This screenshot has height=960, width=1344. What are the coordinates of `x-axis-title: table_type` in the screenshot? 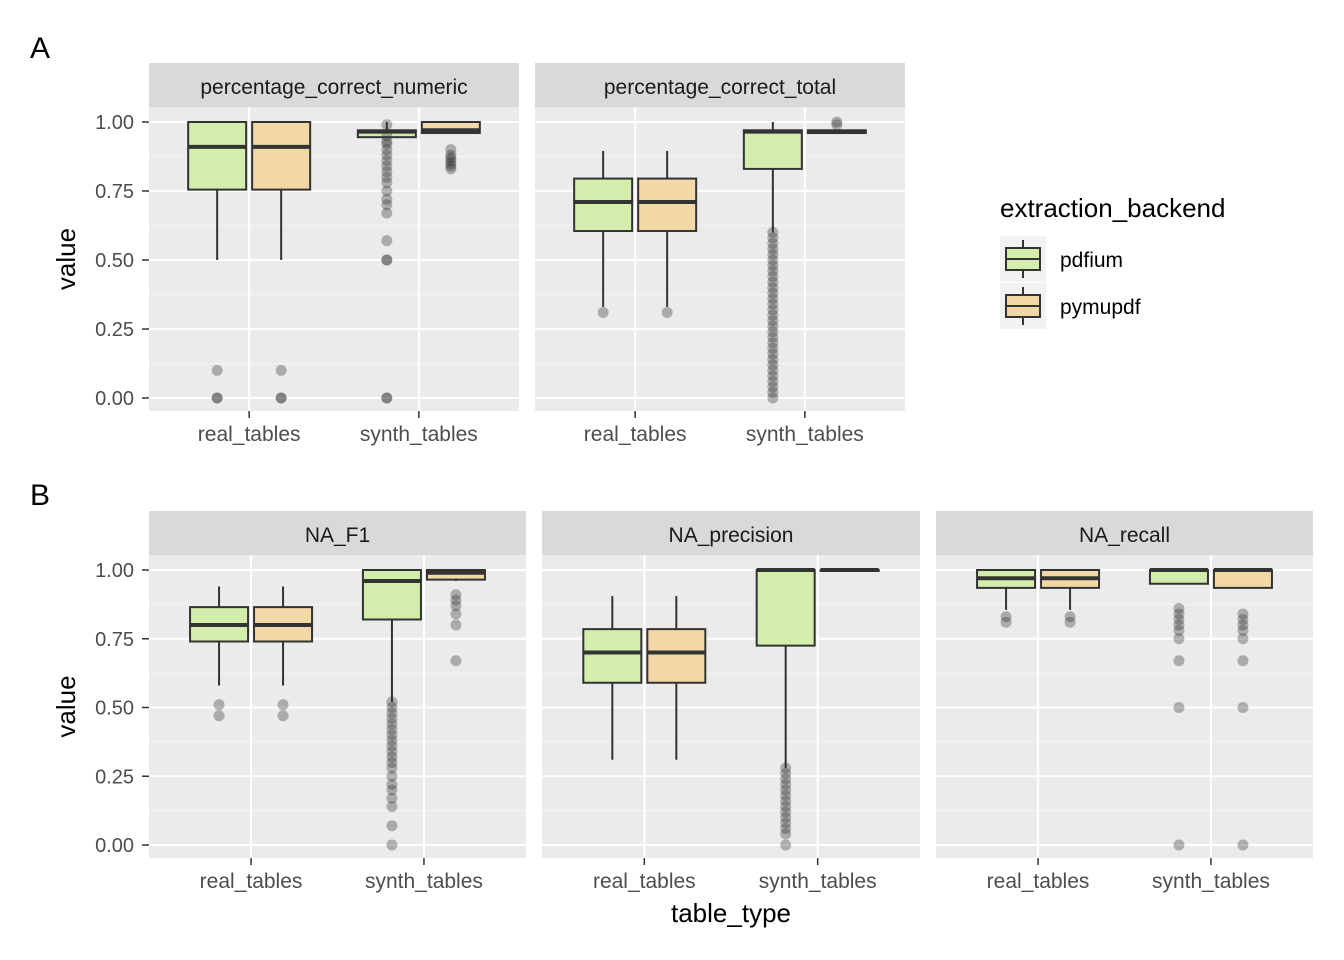 It's located at (731, 913).